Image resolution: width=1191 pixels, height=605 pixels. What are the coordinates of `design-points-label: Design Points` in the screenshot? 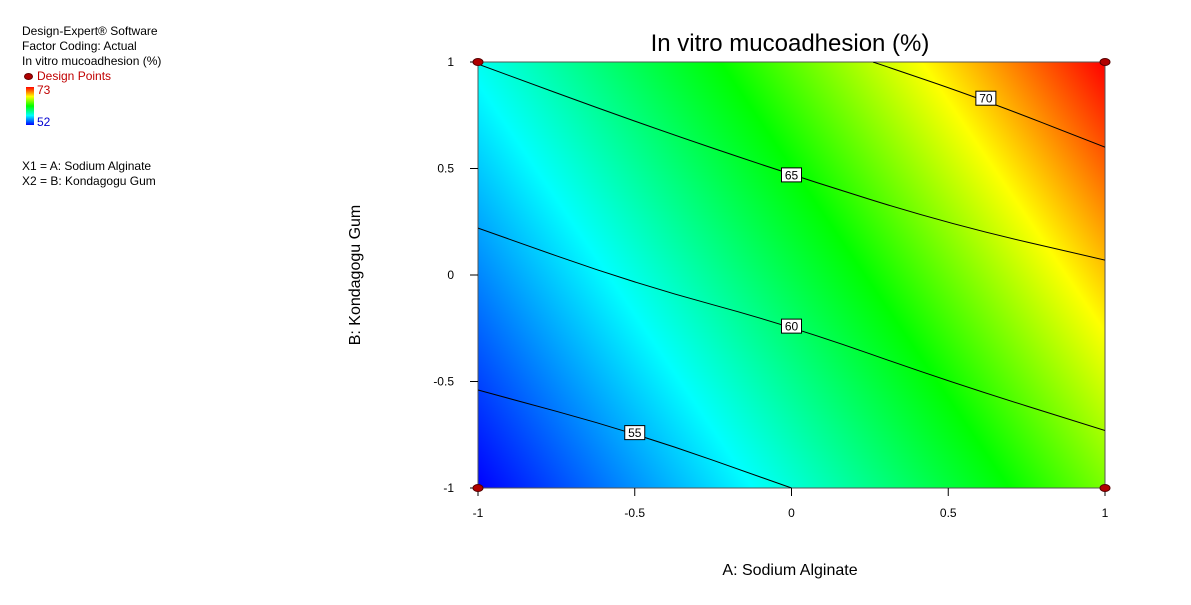 It's located at (74, 76).